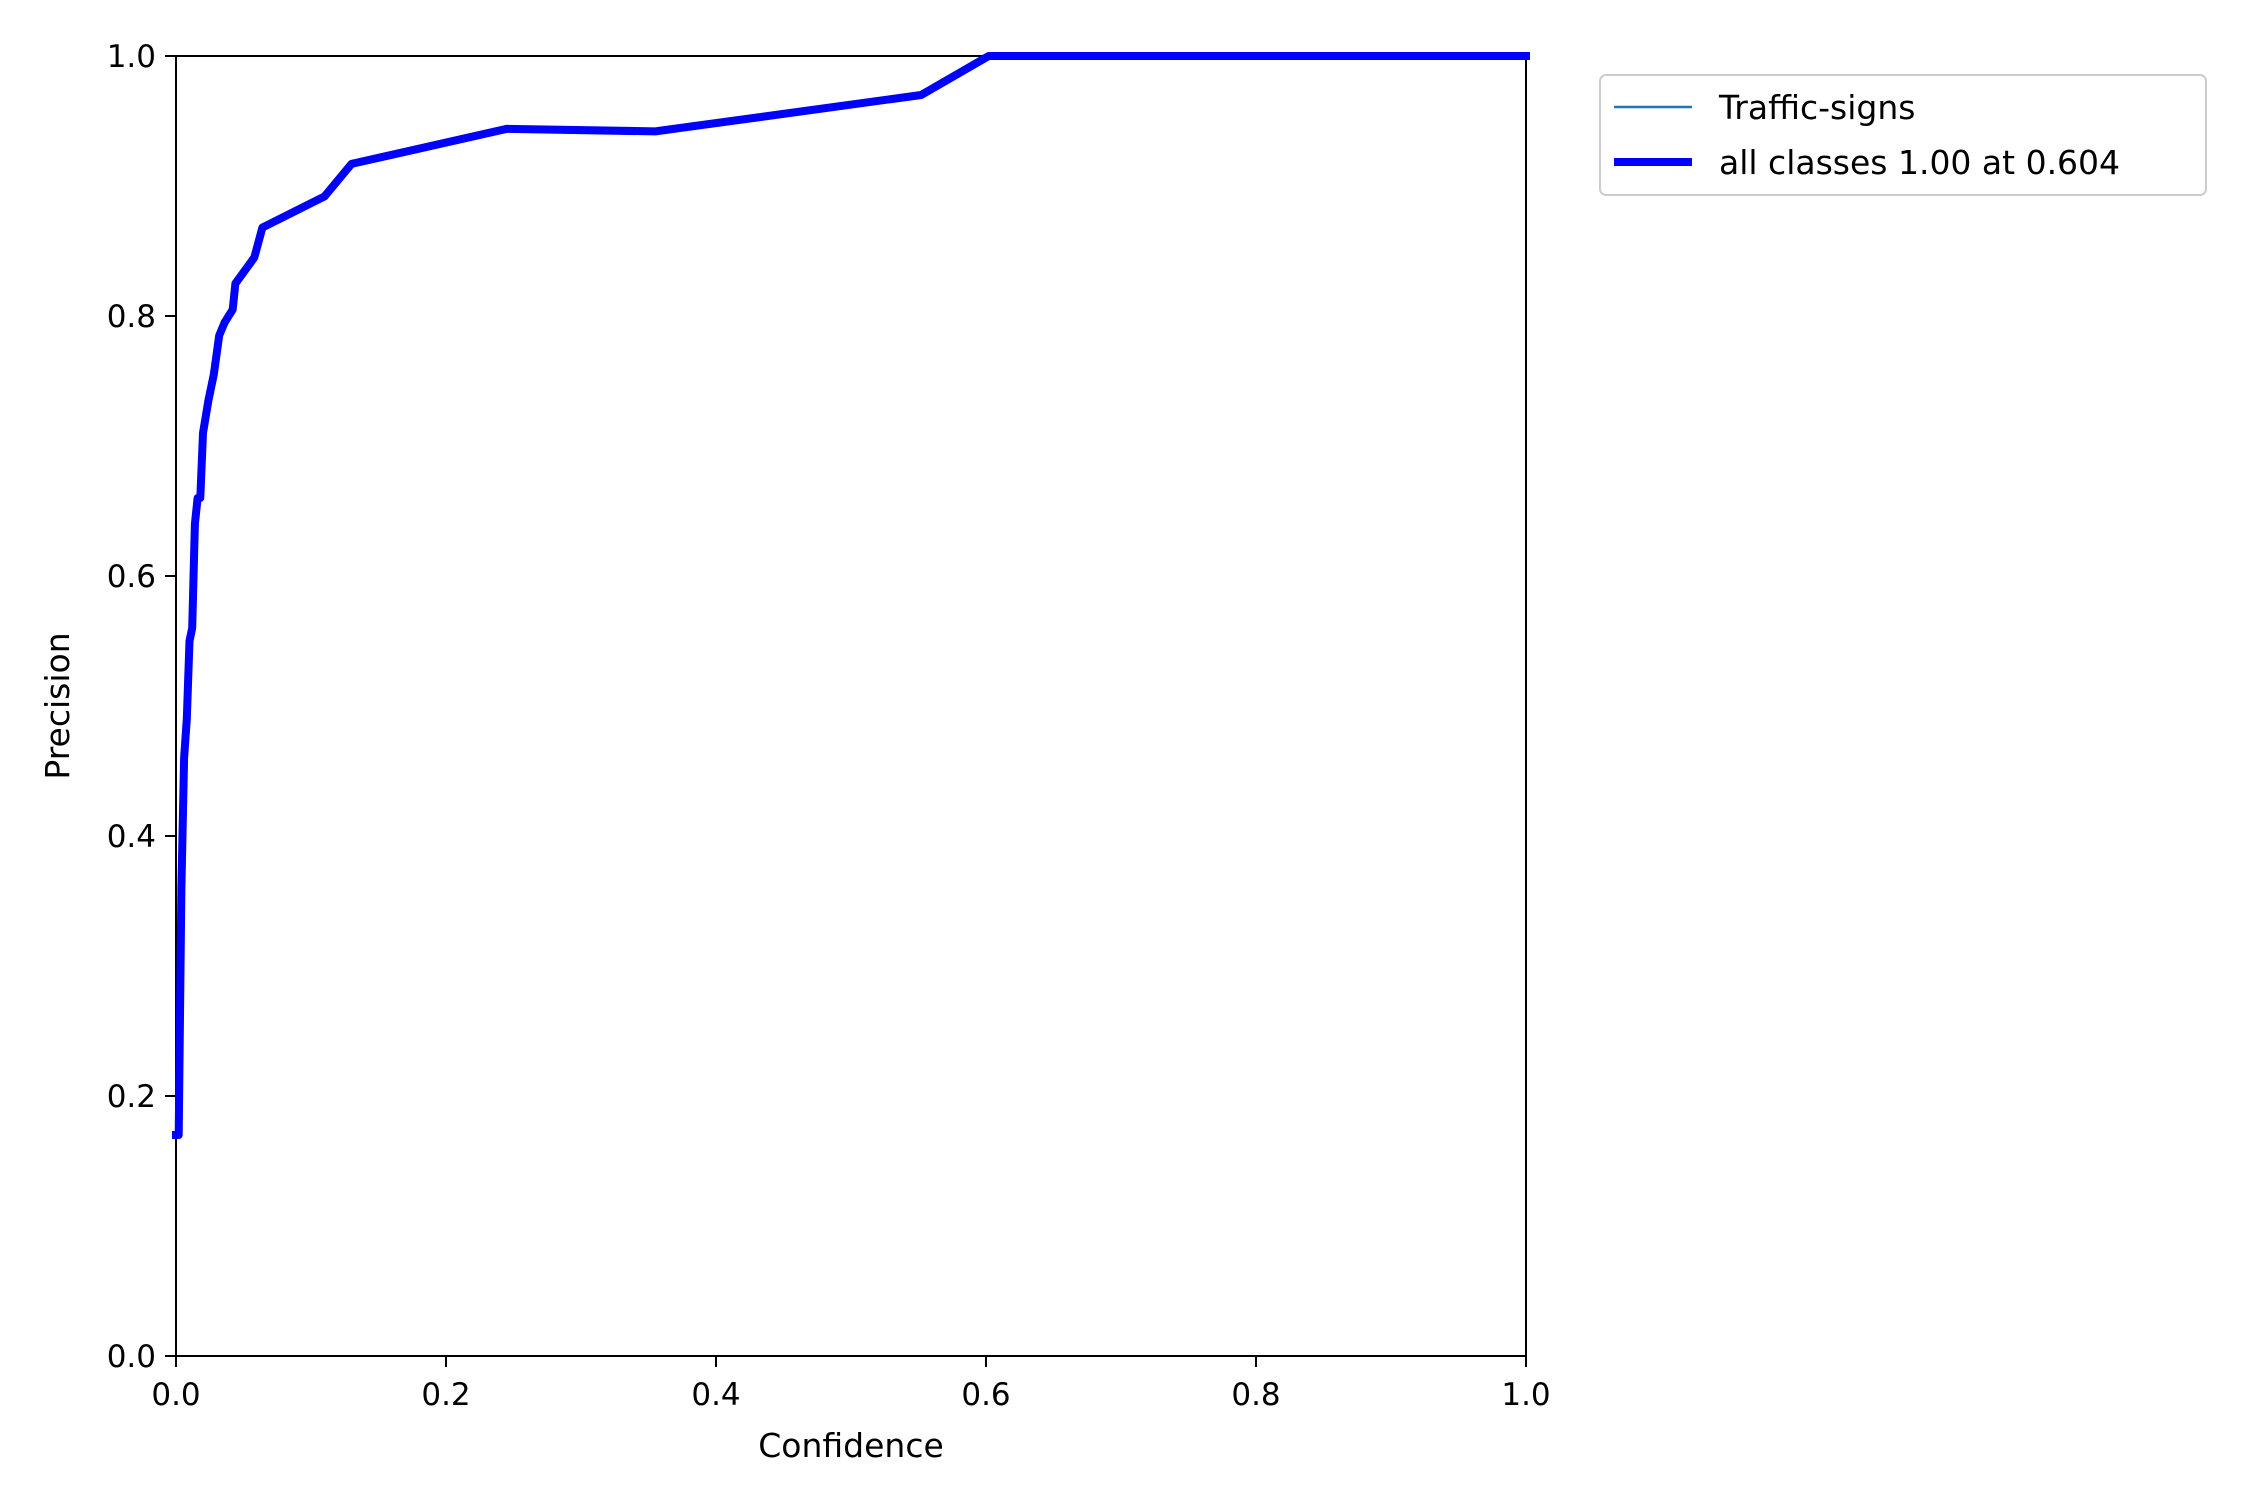 Image resolution: width=2250 pixels, height=1500 pixels. I want to click on x-axis-ticks: 0.0 0.2 0.4 0.6 0.8 1.0, so click(851, 1384).